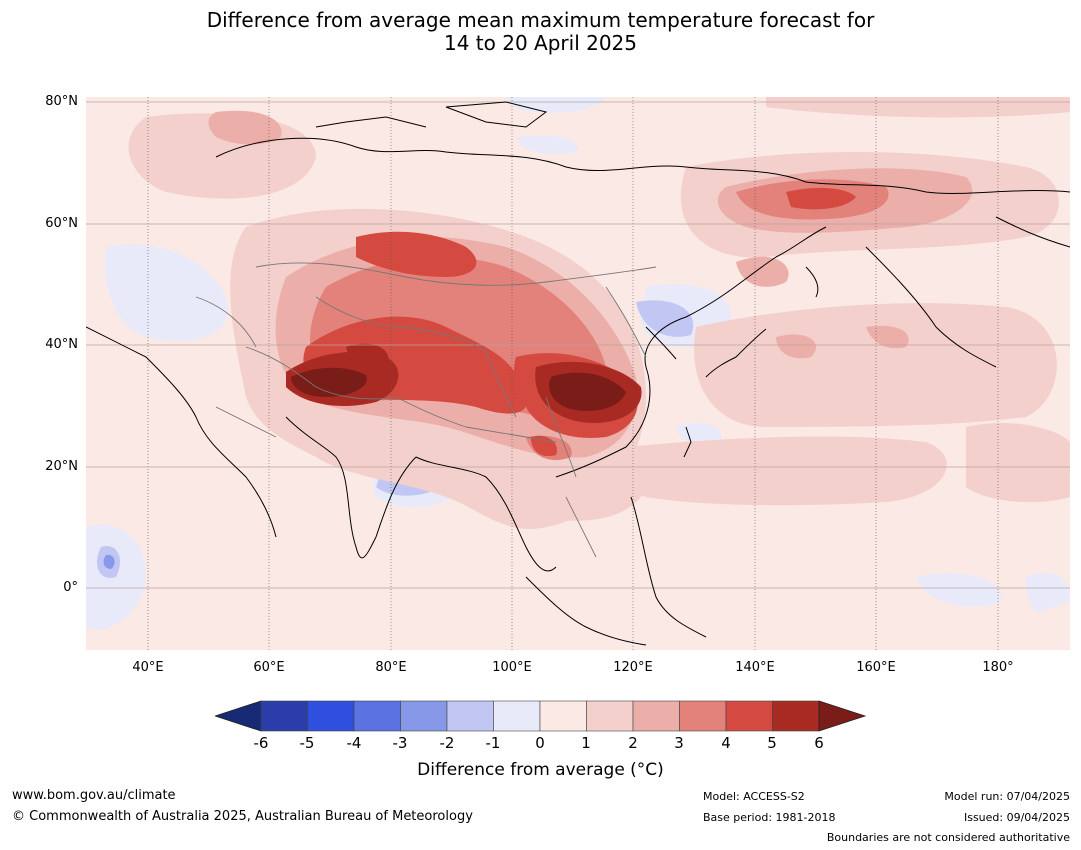  Describe the element at coordinates (447, 743) in the screenshot. I see `colorbar-tick: -2` at that location.